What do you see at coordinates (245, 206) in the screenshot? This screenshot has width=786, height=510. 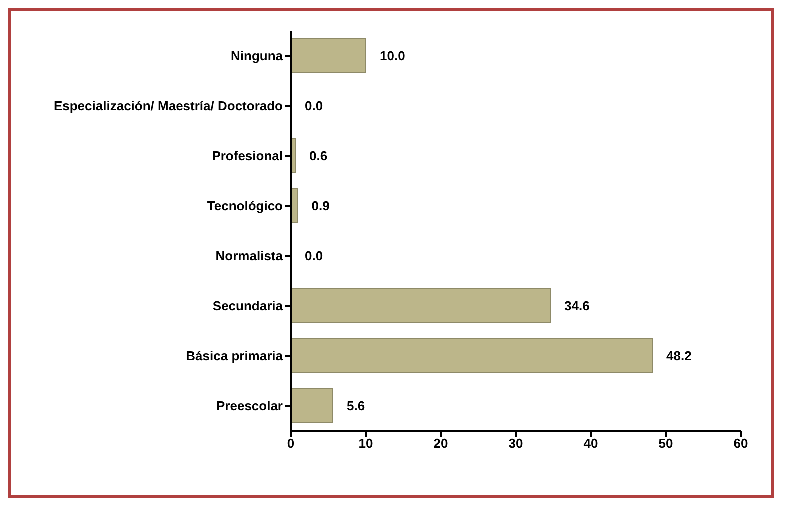 I see `y-tick-label: Tecnológico` at bounding box center [245, 206].